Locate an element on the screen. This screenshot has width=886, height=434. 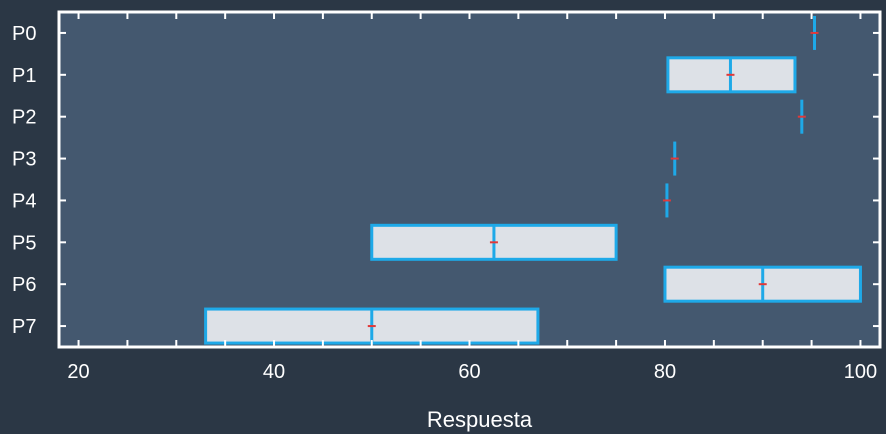
x-tick-label: 60 is located at coordinates (469, 372).